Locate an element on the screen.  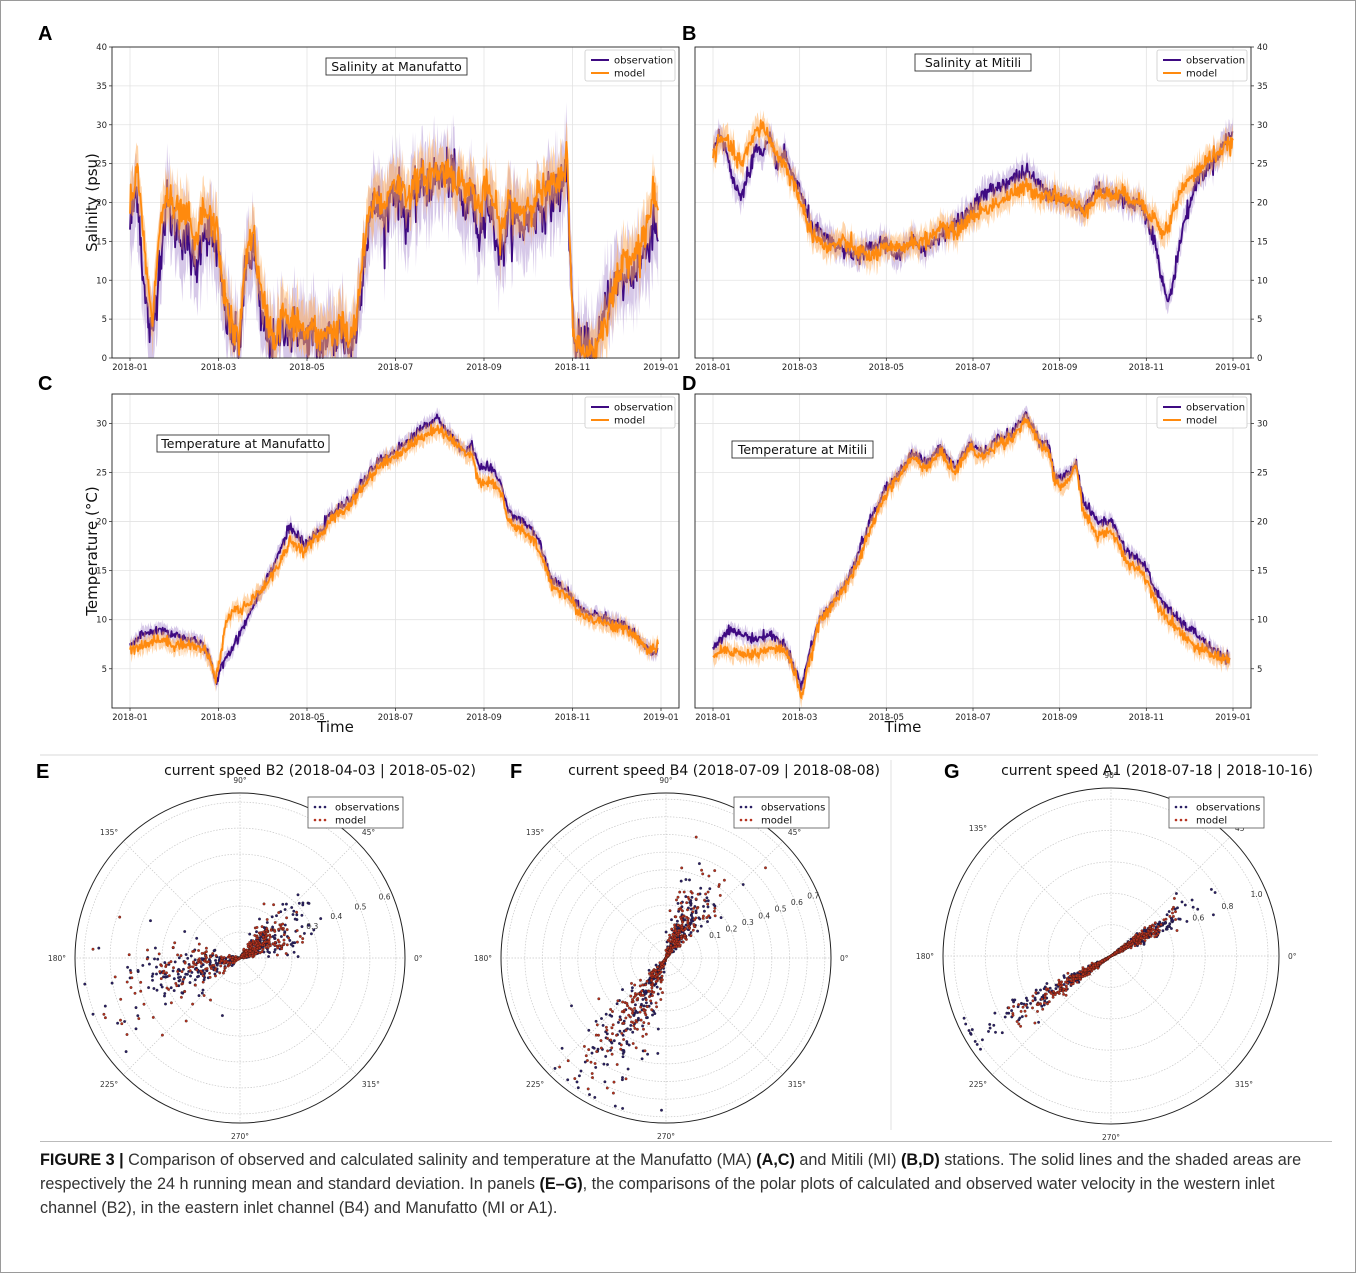
x-tick-label: 2018-09 is located at coordinates (1060, 368).